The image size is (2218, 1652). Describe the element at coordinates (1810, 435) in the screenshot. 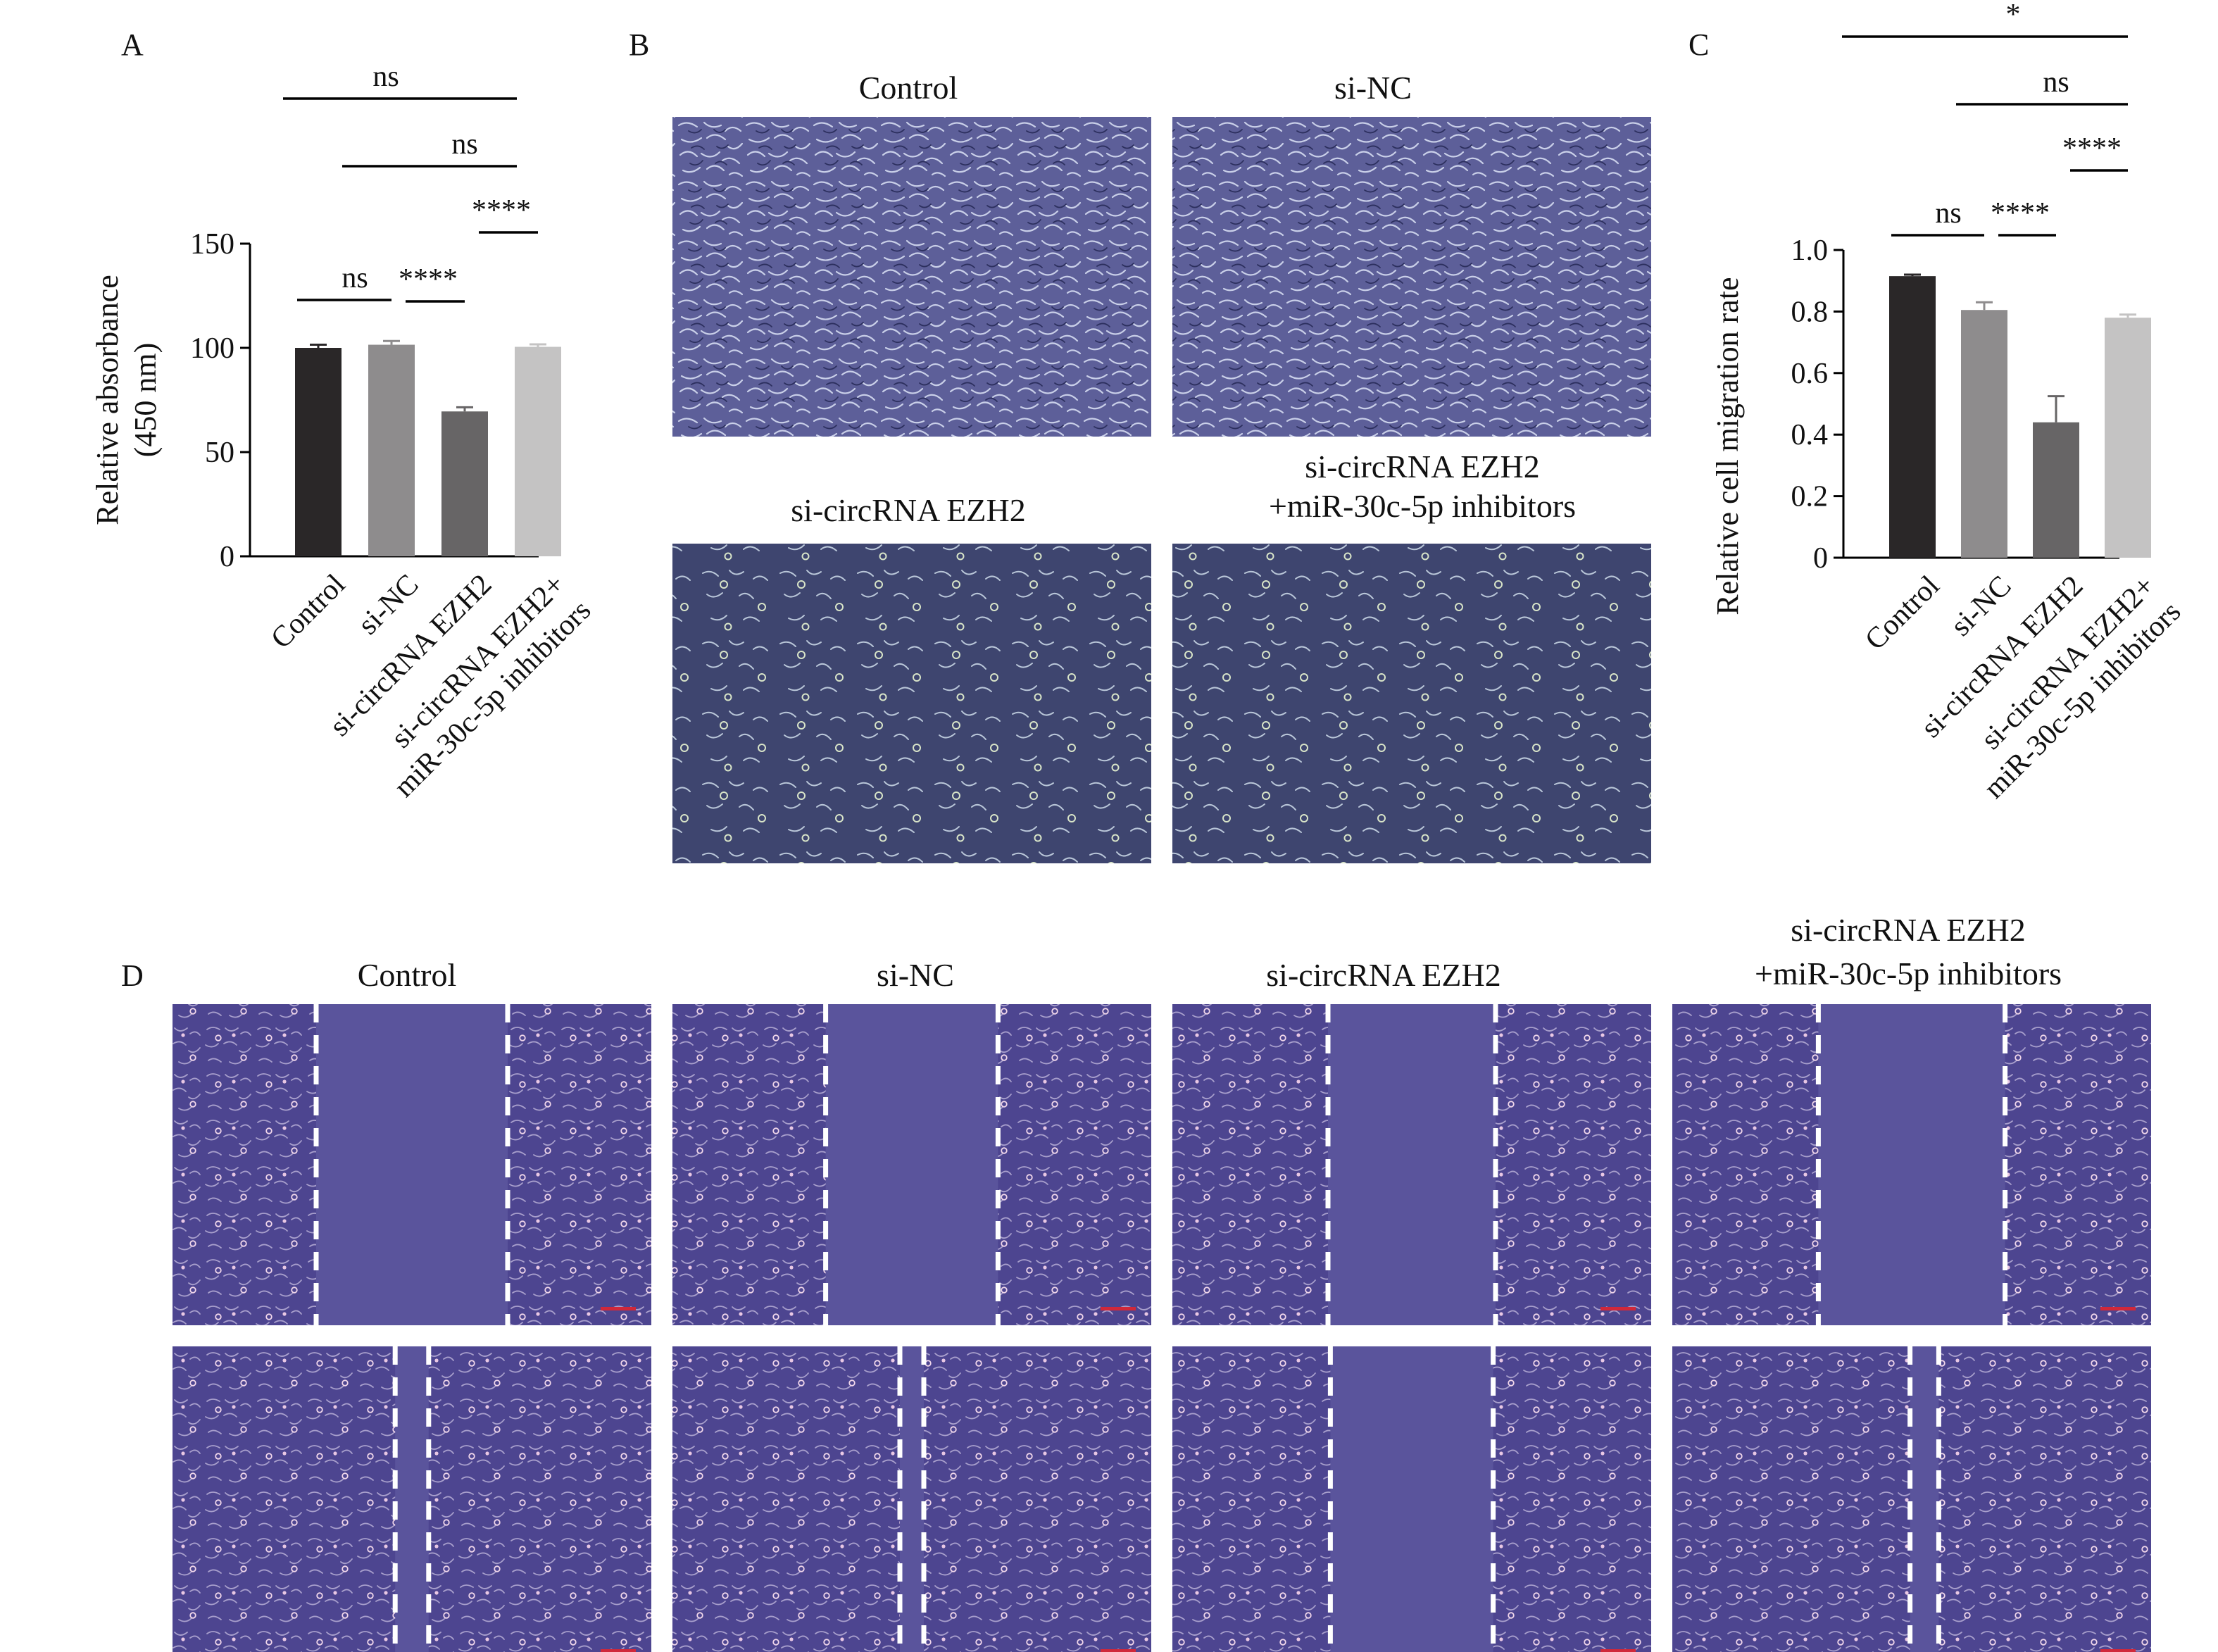

I see `y-tick-label: 0.4` at that location.